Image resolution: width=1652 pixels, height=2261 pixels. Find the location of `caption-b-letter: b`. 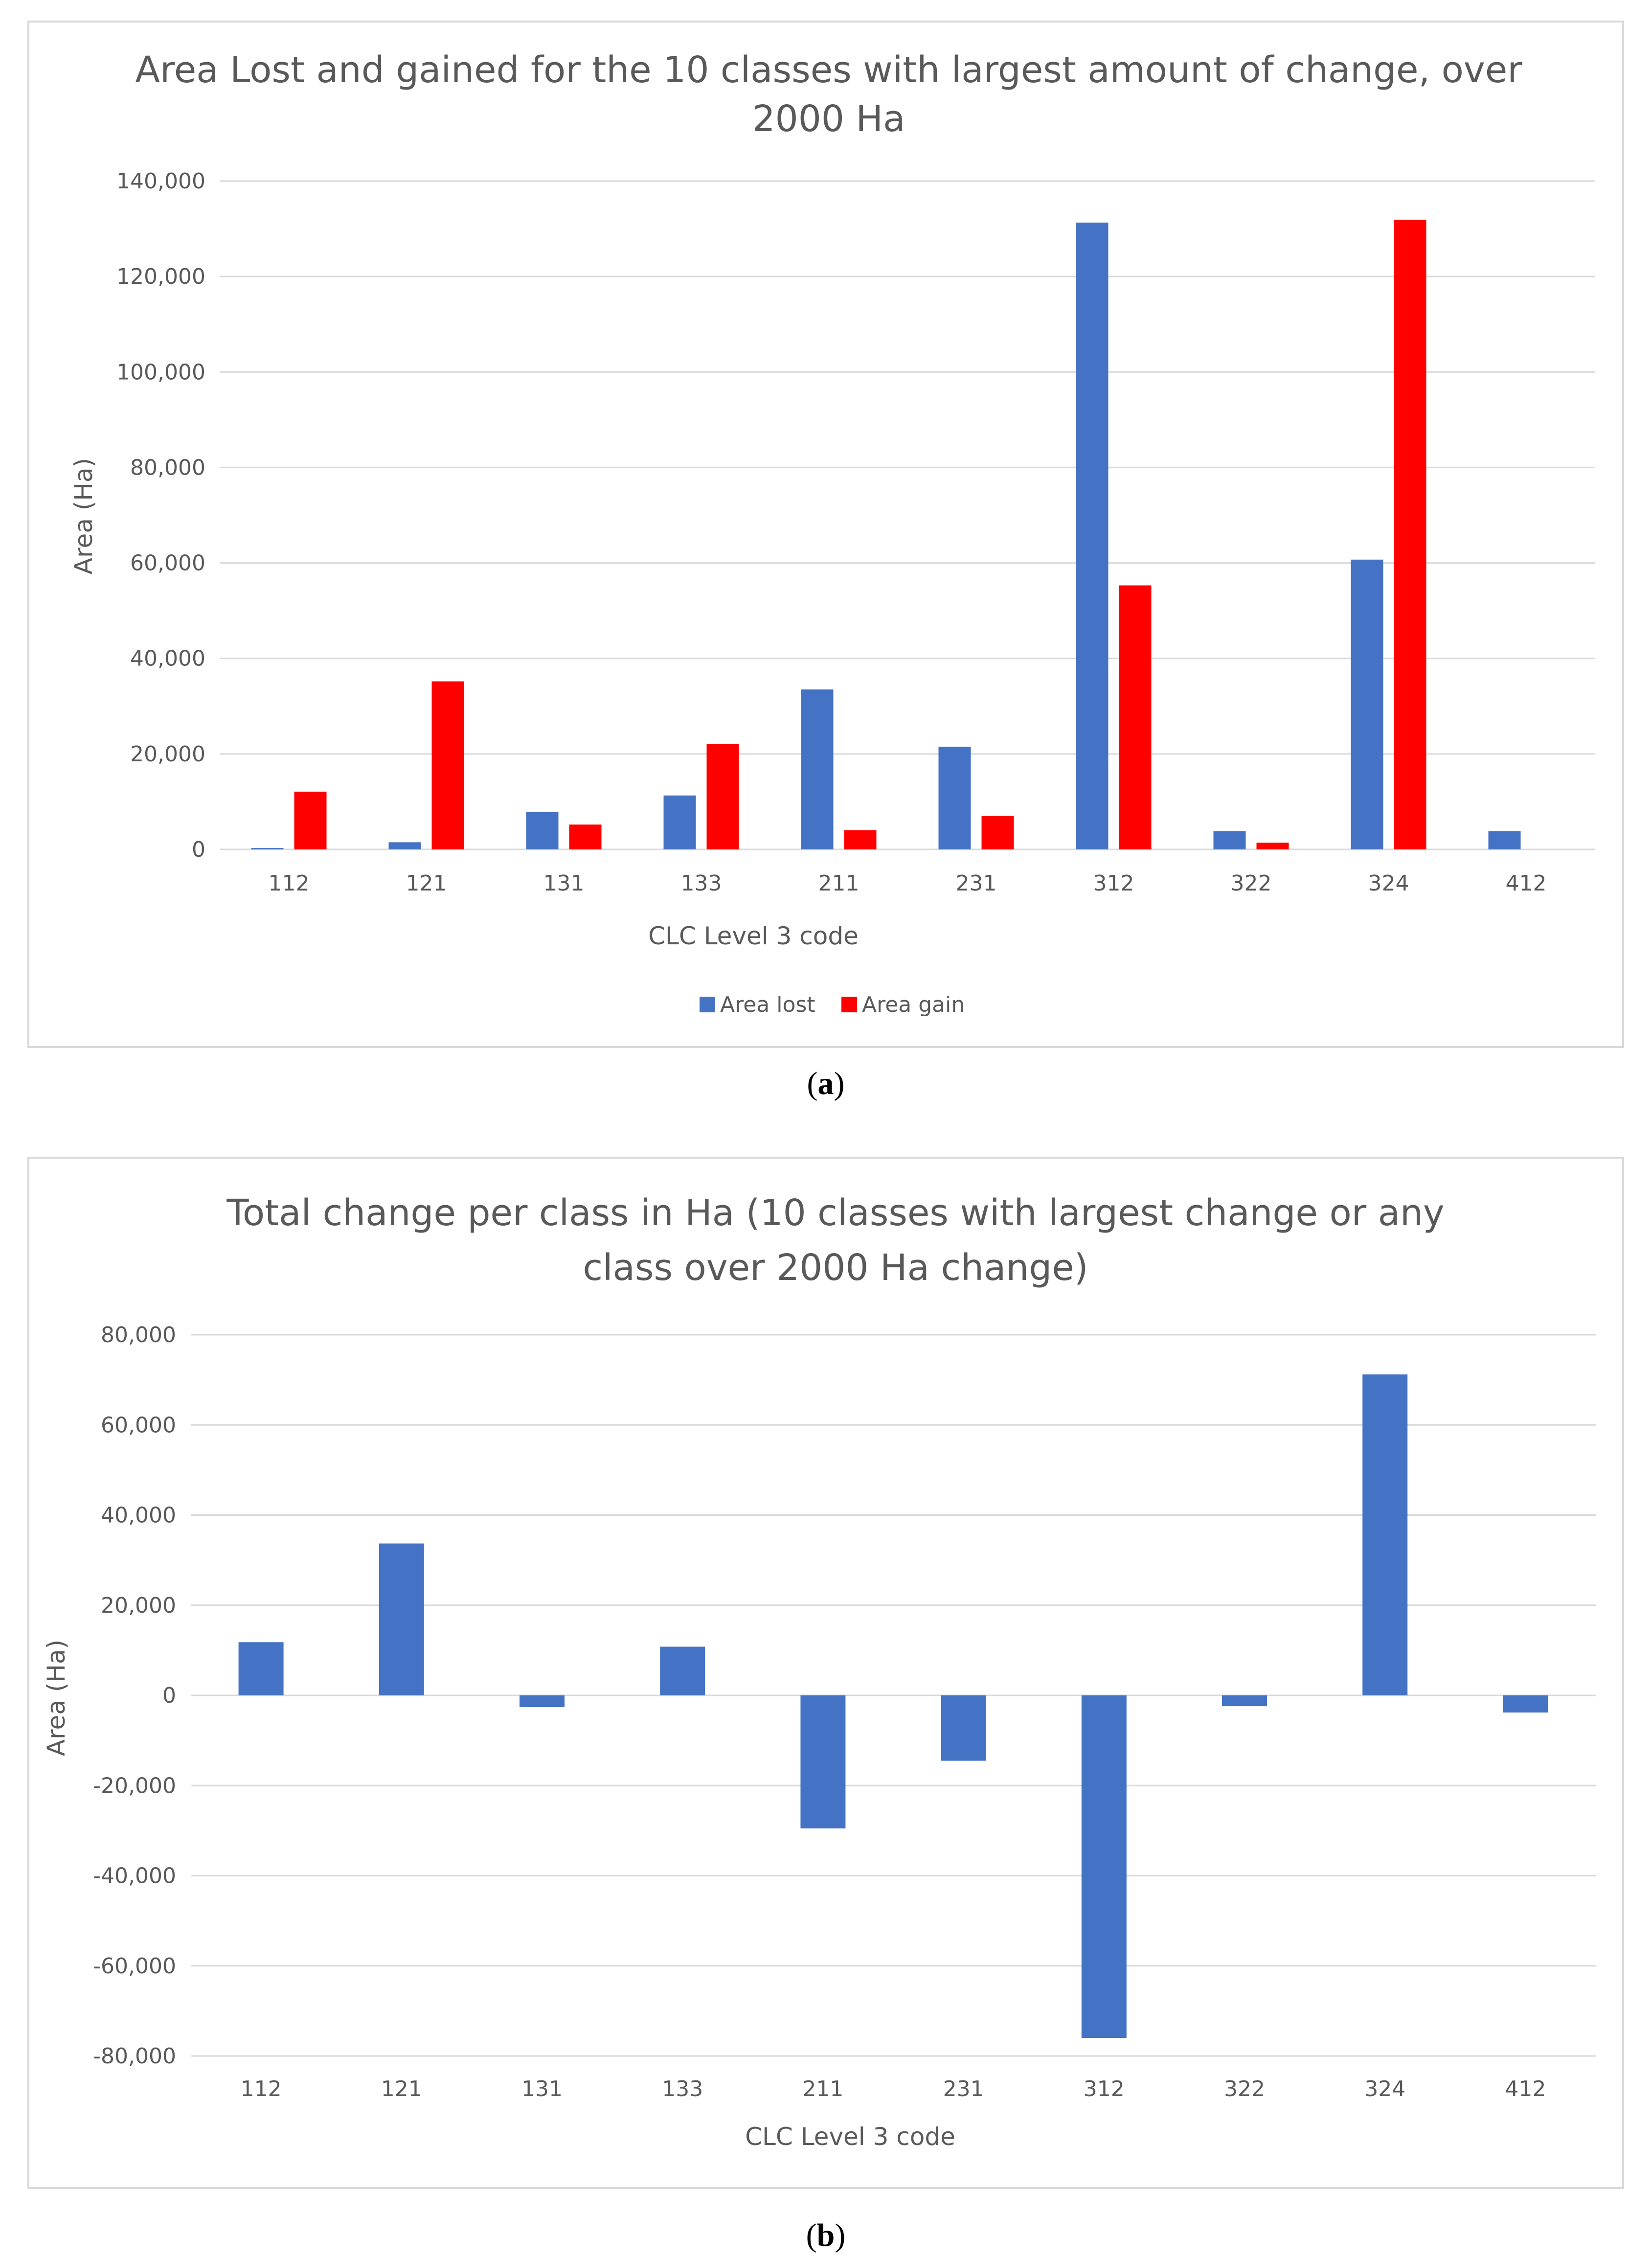

caption-b-letter: b is located at coordinates (826, 2235).